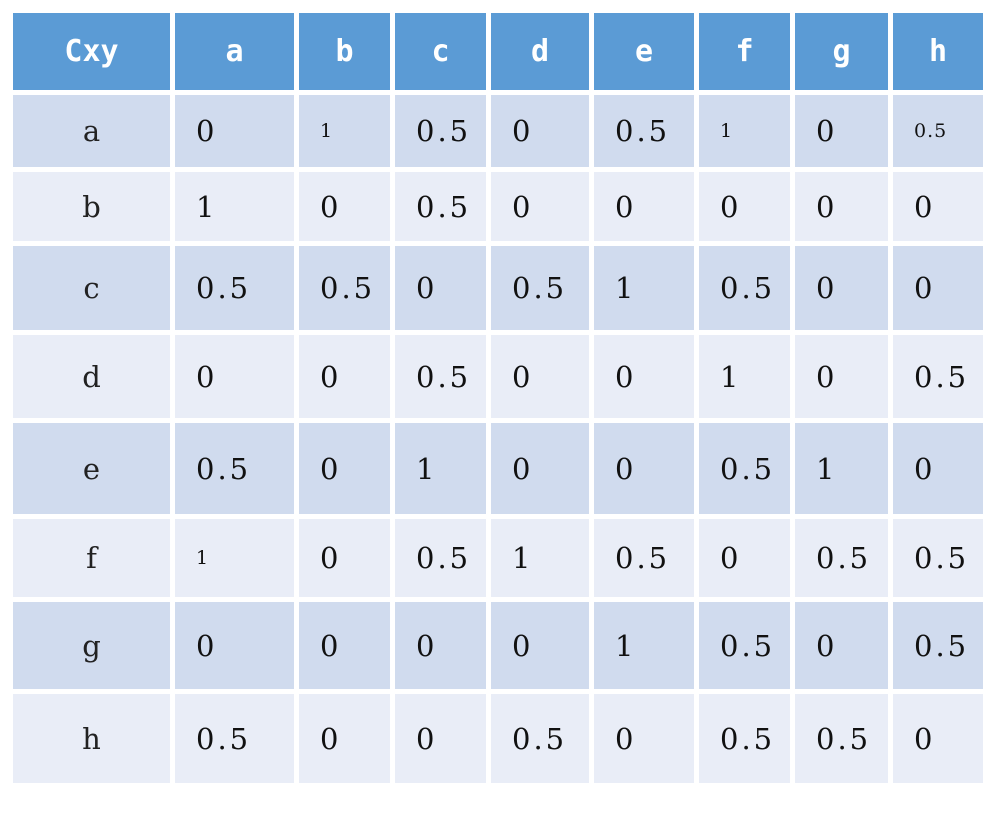 This screenshot has height=819, width=991. I want to click on table-row-g: g 0 0 0 0 1 0.5 0 0.5, so click(498, 645).